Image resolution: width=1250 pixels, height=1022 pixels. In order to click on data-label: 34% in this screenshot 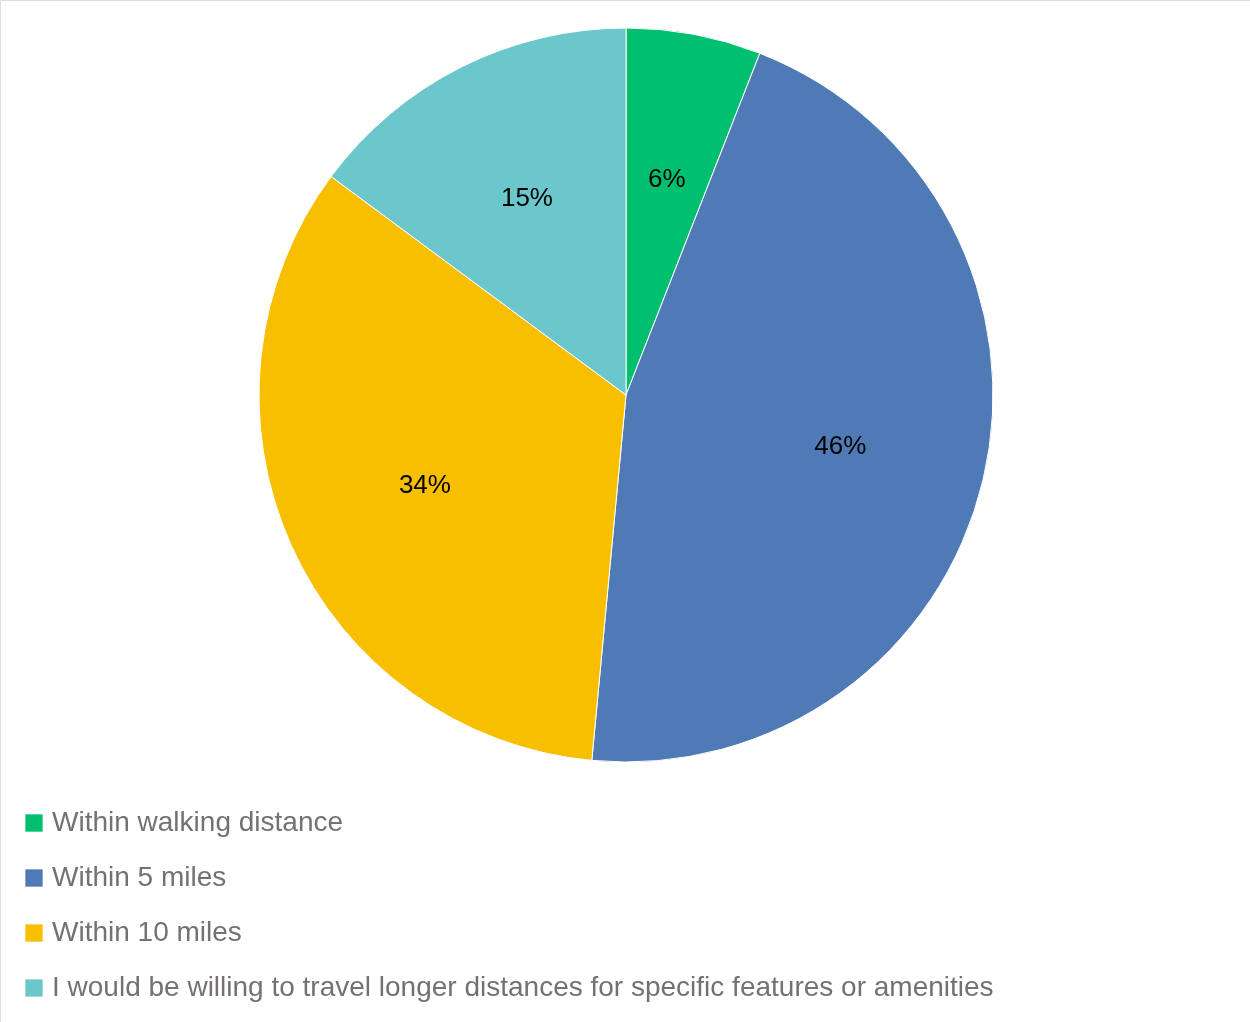, I will do `click(424, 483)`.